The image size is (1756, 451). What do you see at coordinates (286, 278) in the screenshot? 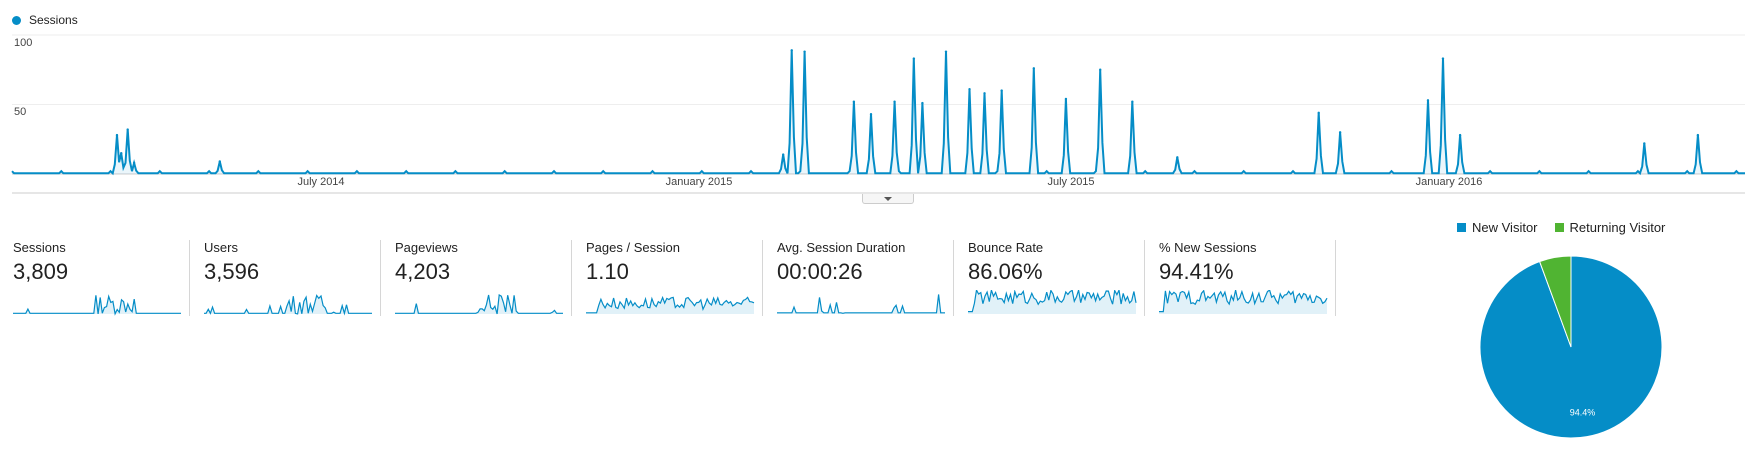
I see `metric-users: Users 3,596` at bounding box center [286, 278].